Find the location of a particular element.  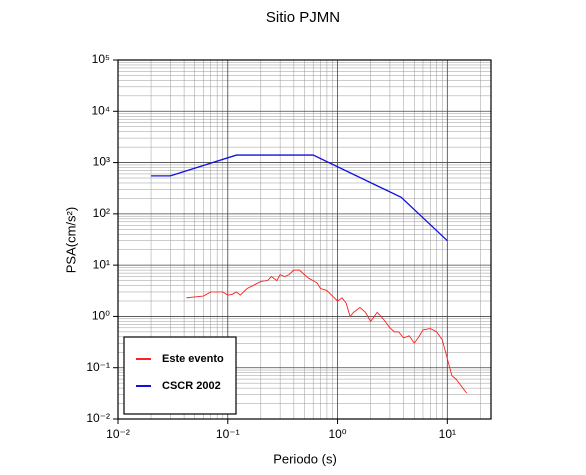

legend-box is located at coordinates (180, 375).